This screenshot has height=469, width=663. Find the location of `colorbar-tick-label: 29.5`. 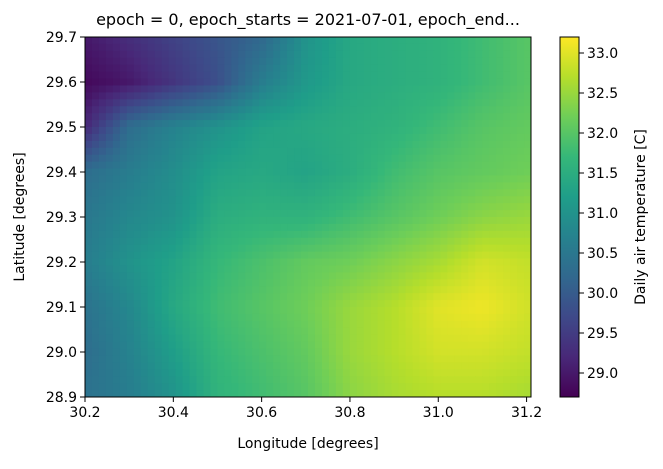

colorbar-tick-label: 29.5 is located at coordinates (602, 334).